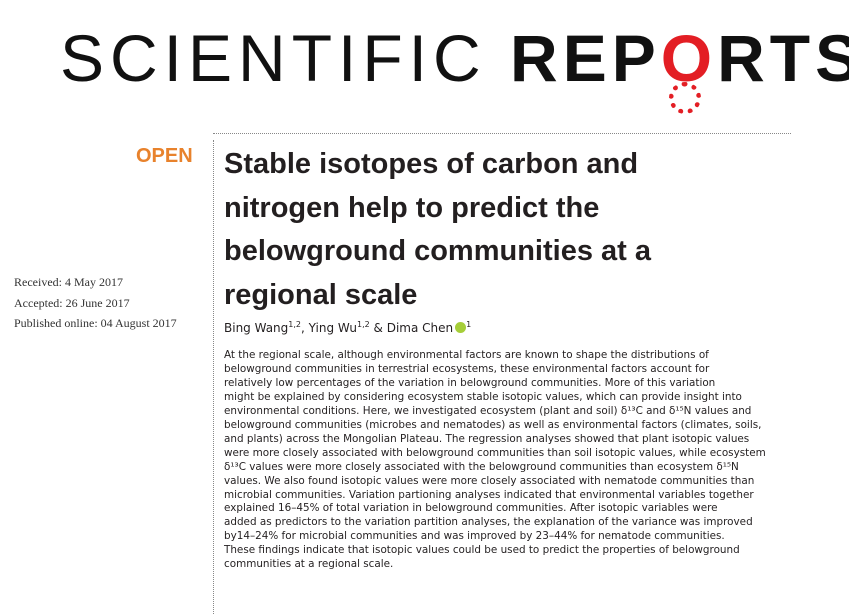 The width and height of the screenshot is (849, 614). Describe the element at coordinates (461, 327) in the screenshot. I see `orcid-icon` at that location.